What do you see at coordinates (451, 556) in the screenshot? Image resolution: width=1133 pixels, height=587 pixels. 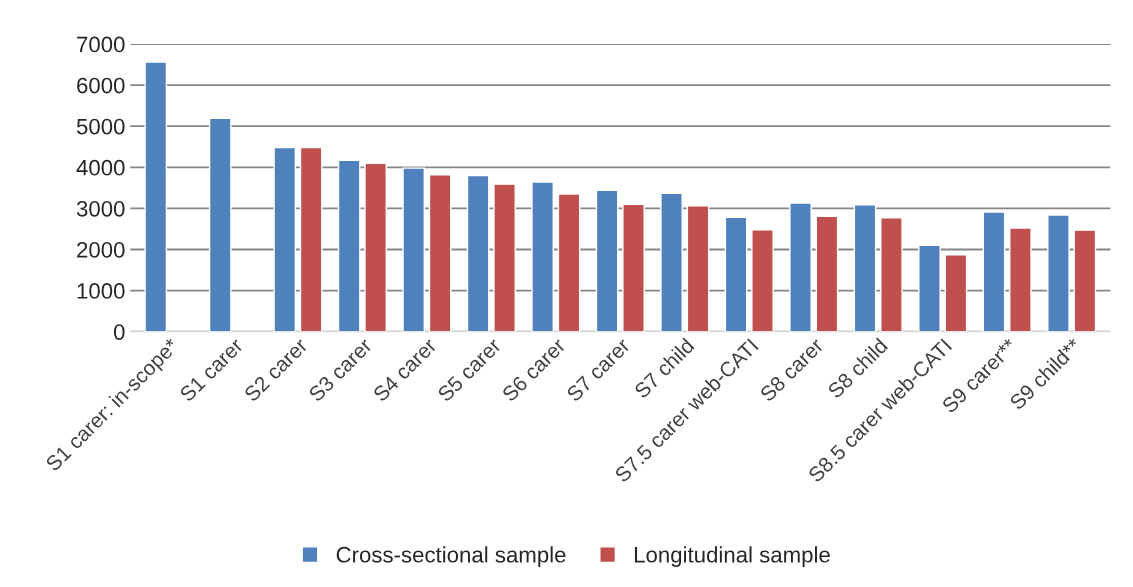 I see `legend-label: Cross-sectional sample` at bounding box center [451, 556].